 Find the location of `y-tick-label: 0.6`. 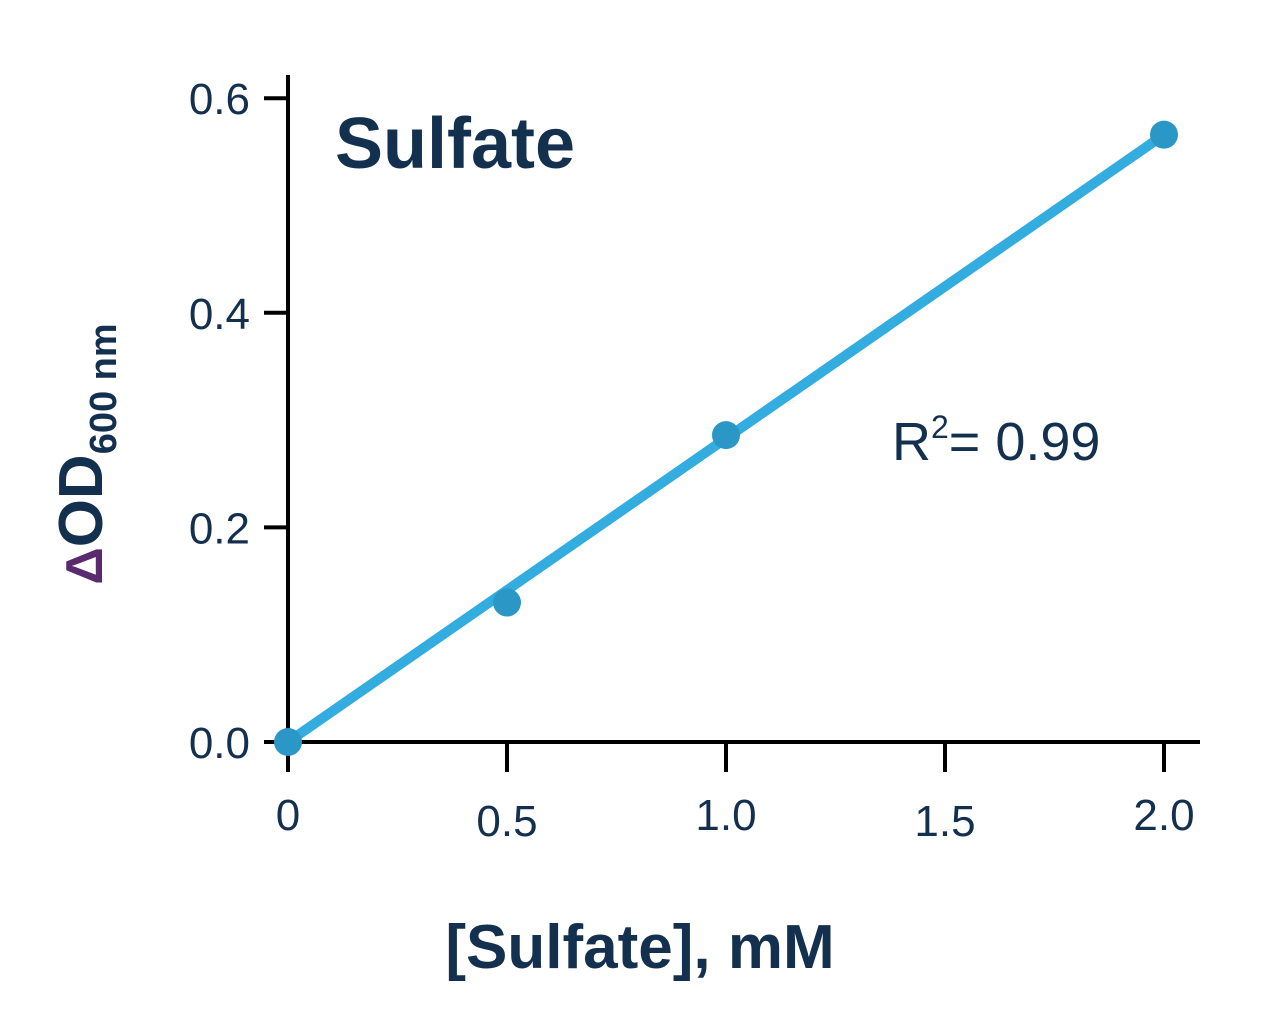

y-tick-label: 0.6 is located at coordinates (219, 99).